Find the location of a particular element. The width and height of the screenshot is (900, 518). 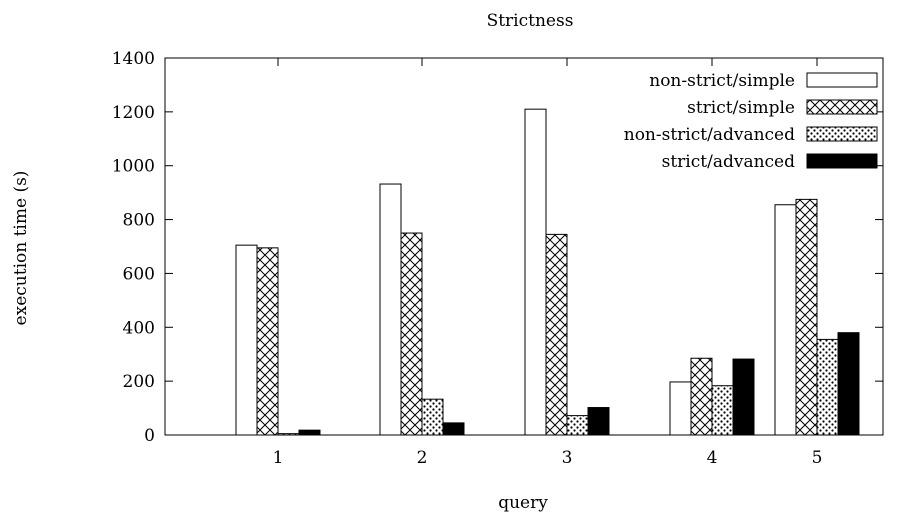

bar-non-strict-simple-q4 is located at coordinates (680, 408).